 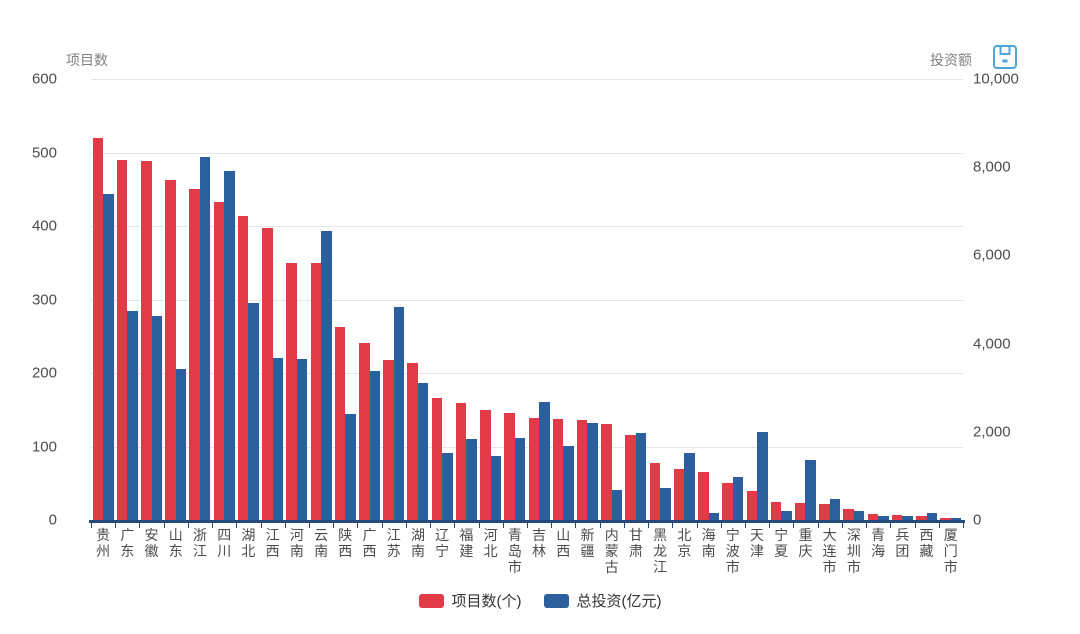 I want to click on bar-projects-河南, so click(x=291, y=391).